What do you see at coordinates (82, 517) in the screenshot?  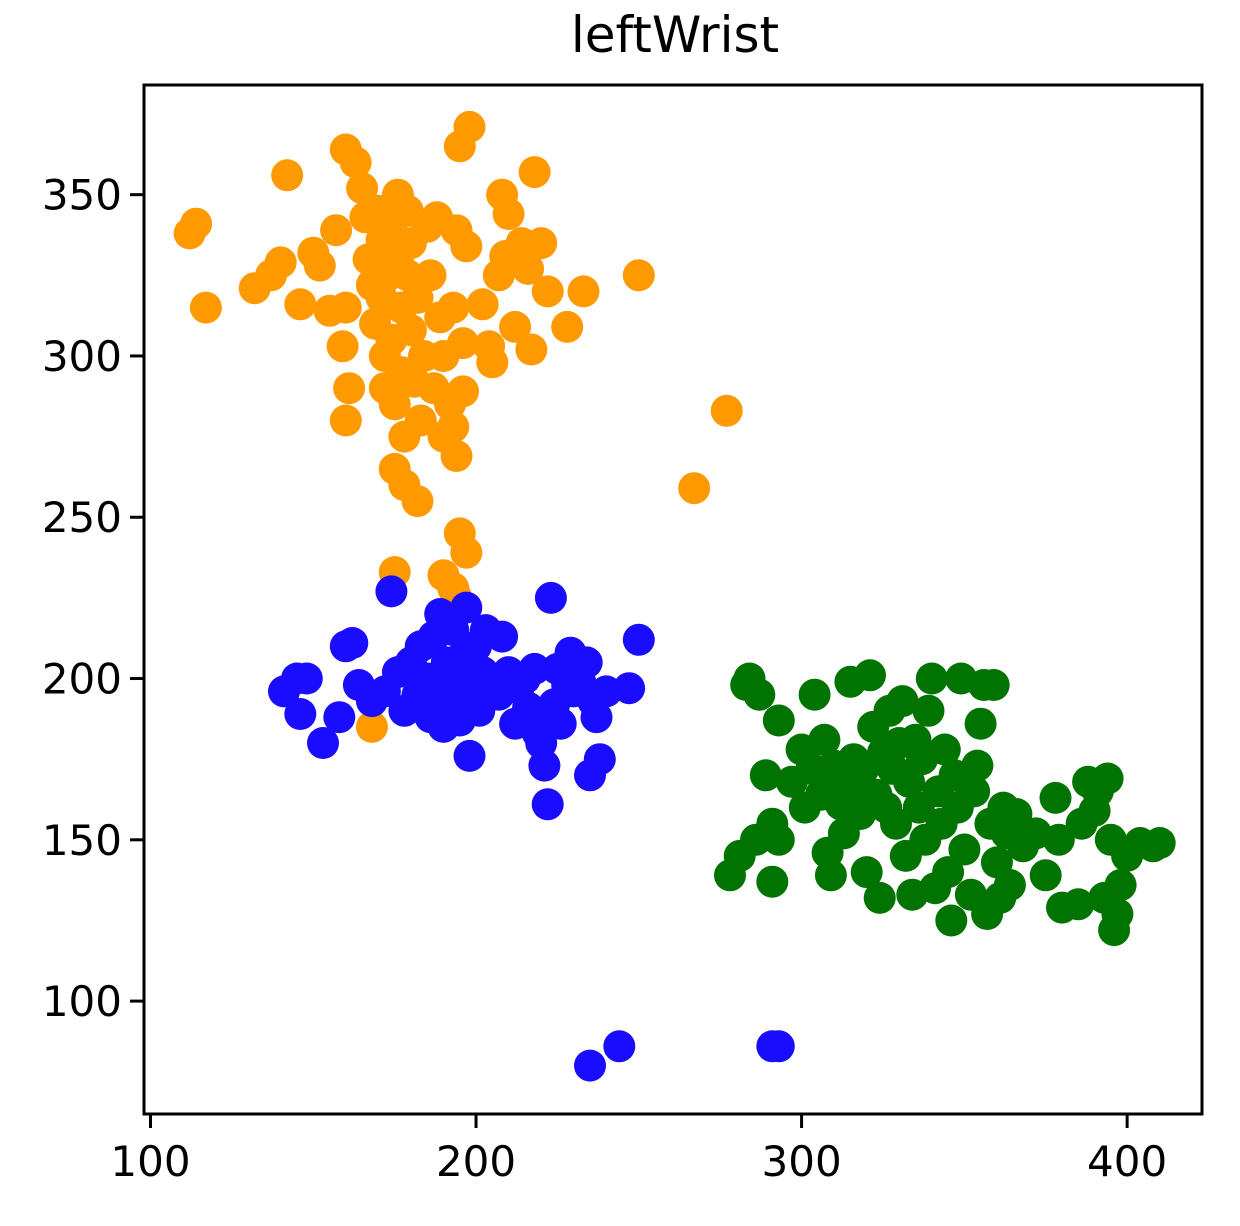 I see `y-tick-label: 250` at bounding box center [82, 517].